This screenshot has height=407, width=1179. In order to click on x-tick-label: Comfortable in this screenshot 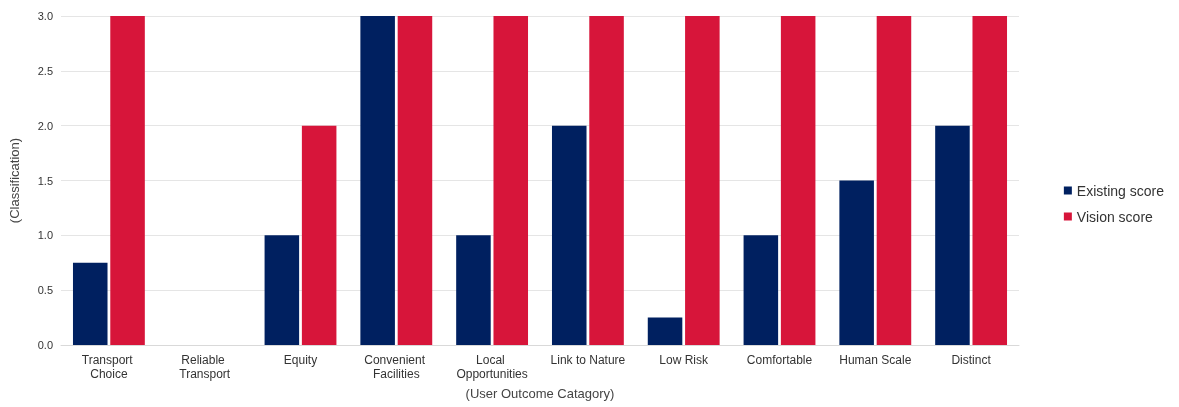, I will do `click(779, 360)`.